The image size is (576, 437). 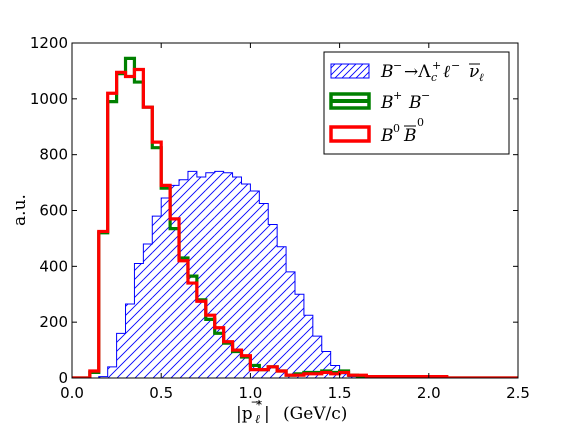 I want to click on legend-swatch-bpbm-box, so click(x=350, y=101).